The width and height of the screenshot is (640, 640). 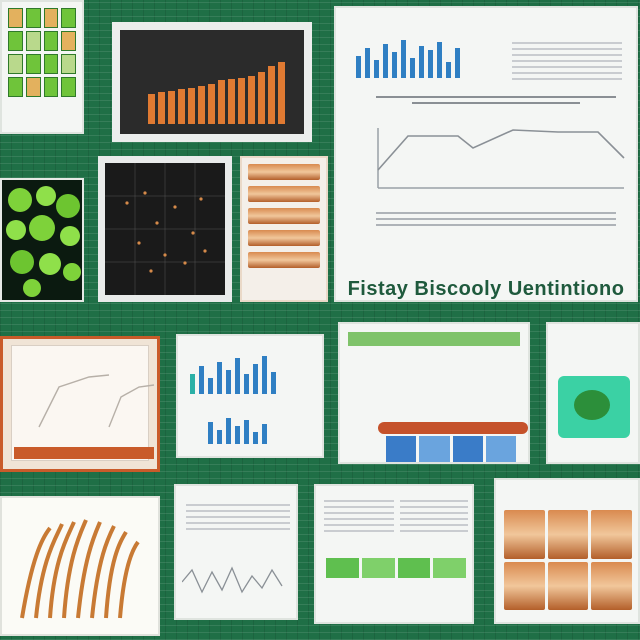 What do you see at coordinates (434, 393) in the screenshot?
I see `thumbnail-column-diagram` at bounding box center [434, 393].